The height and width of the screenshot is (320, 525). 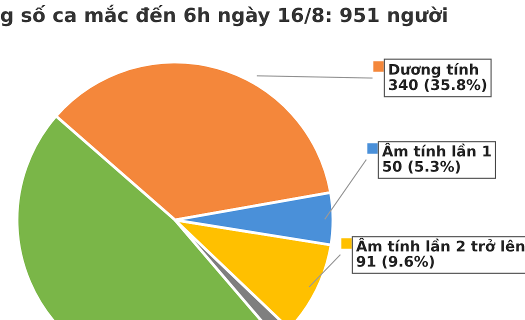 What do you see at coordinates (395, 262) in the screenshot?
I see `data-label: 91 (9.6%)` at bounding box center [395, 262].